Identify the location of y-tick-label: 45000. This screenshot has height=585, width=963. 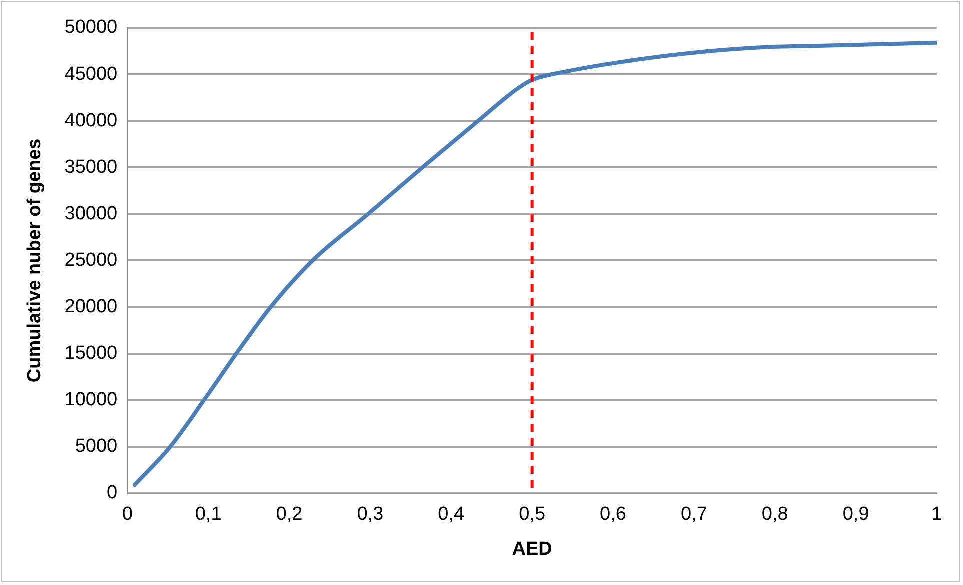
(91, 74).